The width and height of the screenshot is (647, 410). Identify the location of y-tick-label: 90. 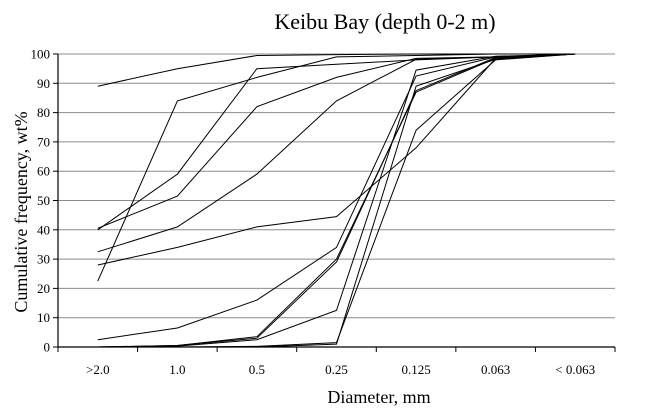
(43, 83).